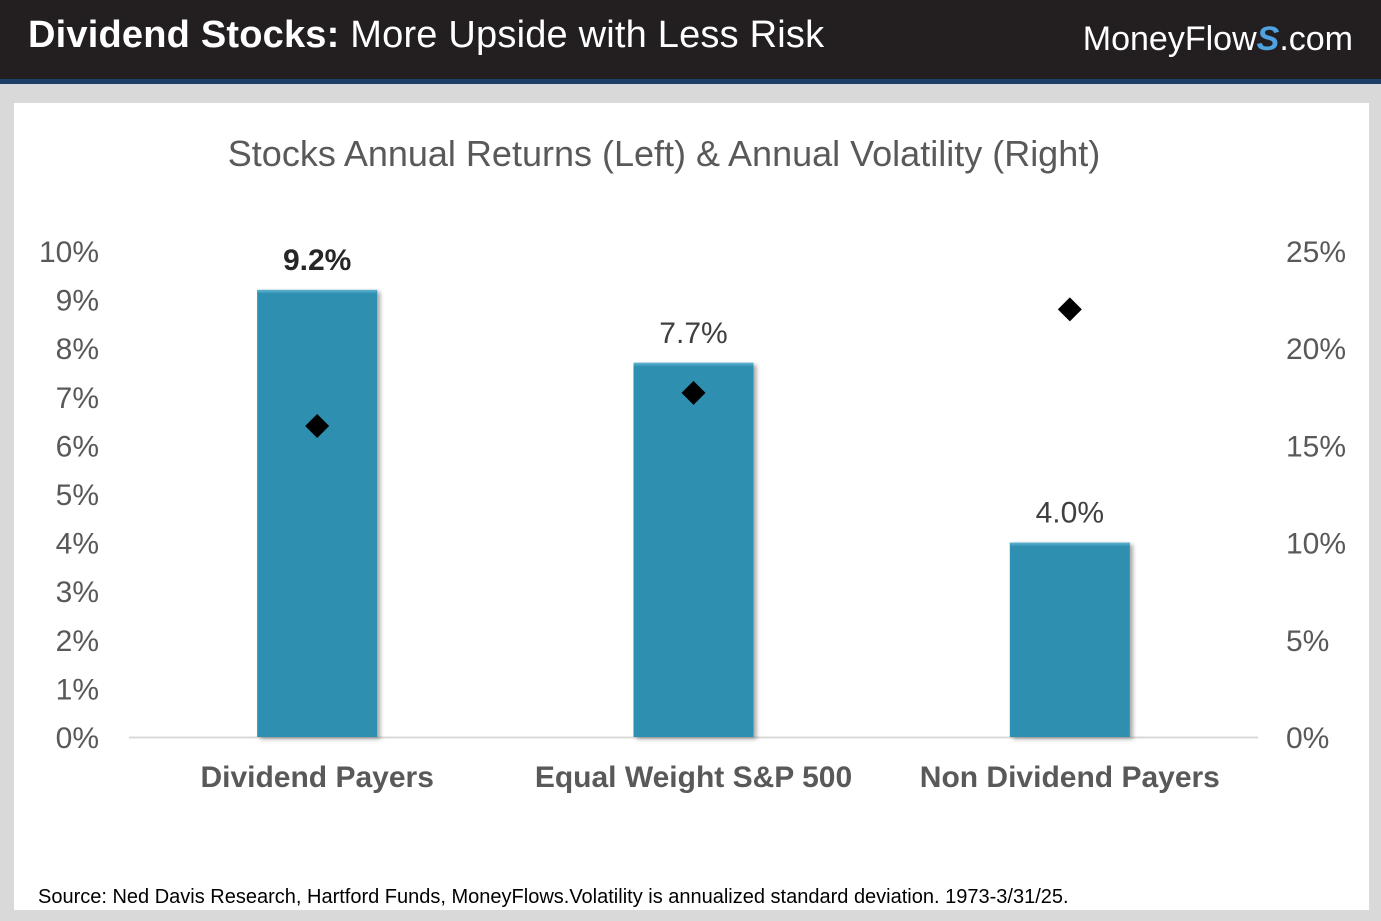  Describe the element at coordinates (1307, 641) in the screenshot. I see `right-tick-label: 5%` at that location.